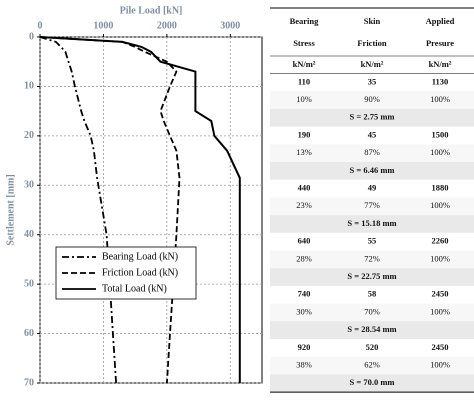 The height and width of the screenshot is (420, 474). I want to click on cell-percent: 30%, so click(304, 311).